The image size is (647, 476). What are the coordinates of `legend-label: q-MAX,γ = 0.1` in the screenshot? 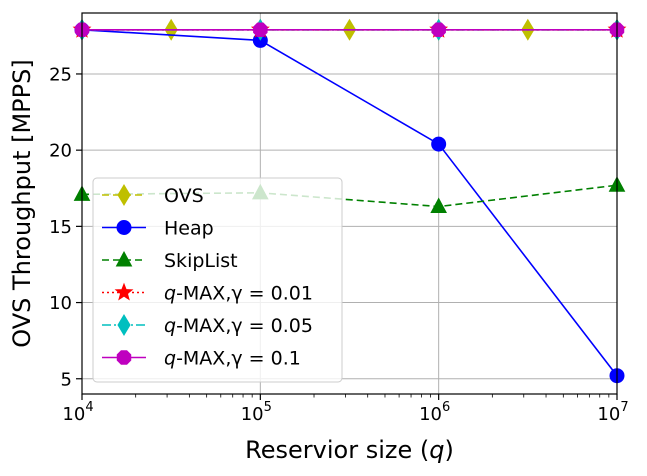 It's located at (232, 359).